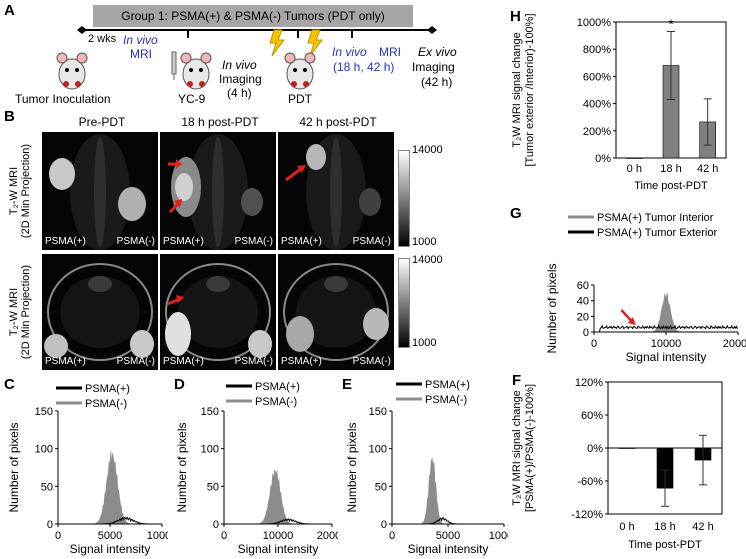 The width and height of the screenshot is (746, 559). I want to click on panel-label-a: A, so click(9, 10).